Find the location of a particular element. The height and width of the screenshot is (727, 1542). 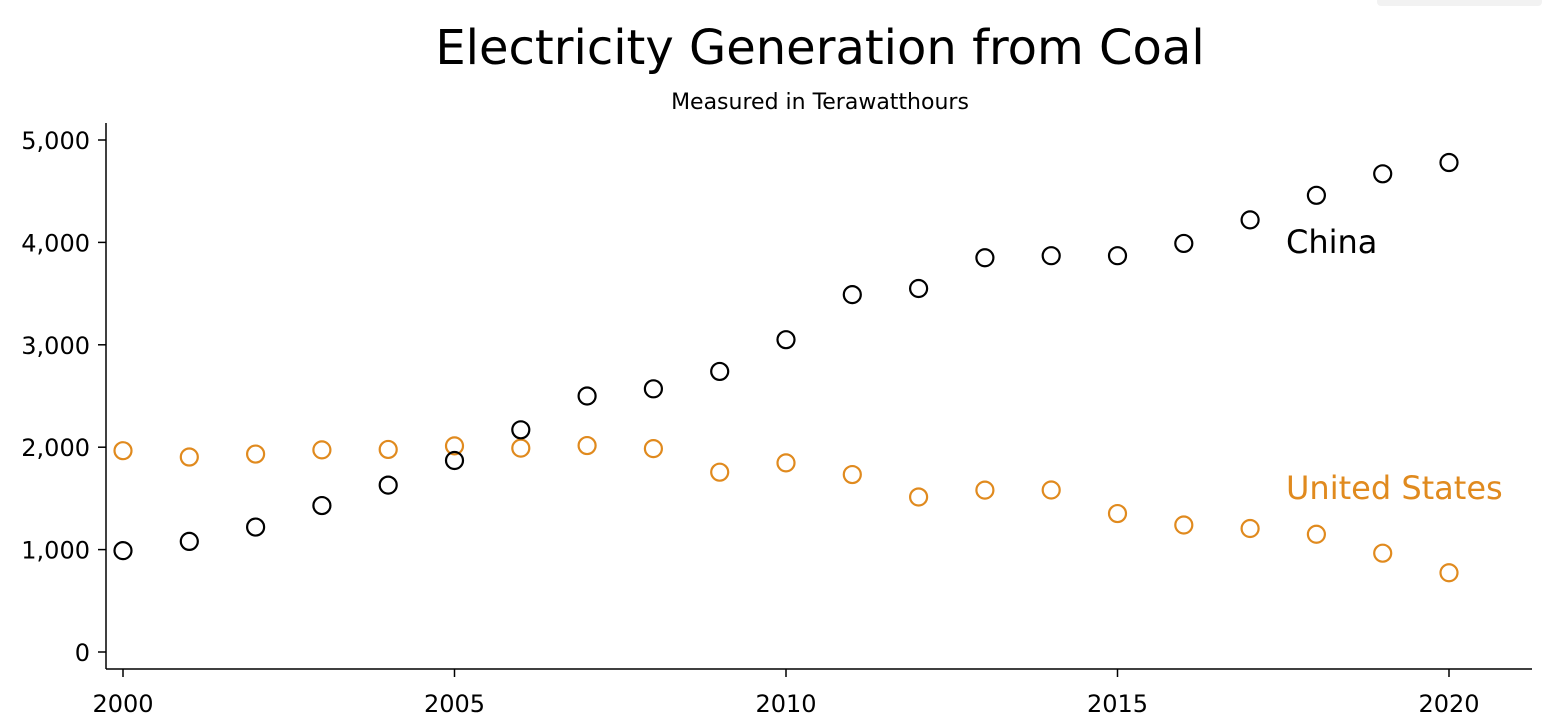

y-tick-label: 5,000 is located at coordinates (55, 141).